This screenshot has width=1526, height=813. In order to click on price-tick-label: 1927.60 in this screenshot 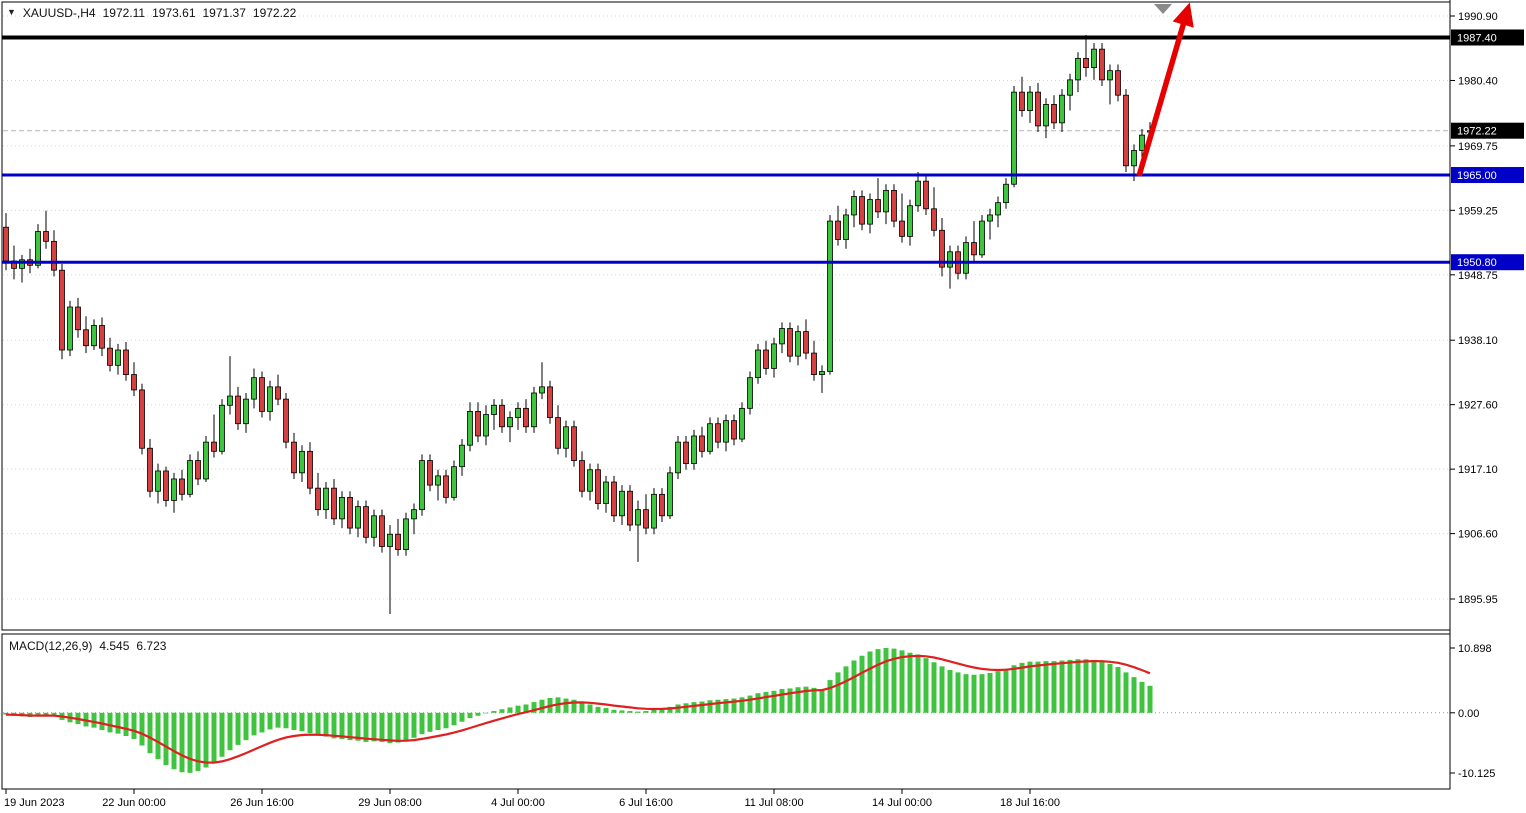, I will do `click(1478, 406)`.